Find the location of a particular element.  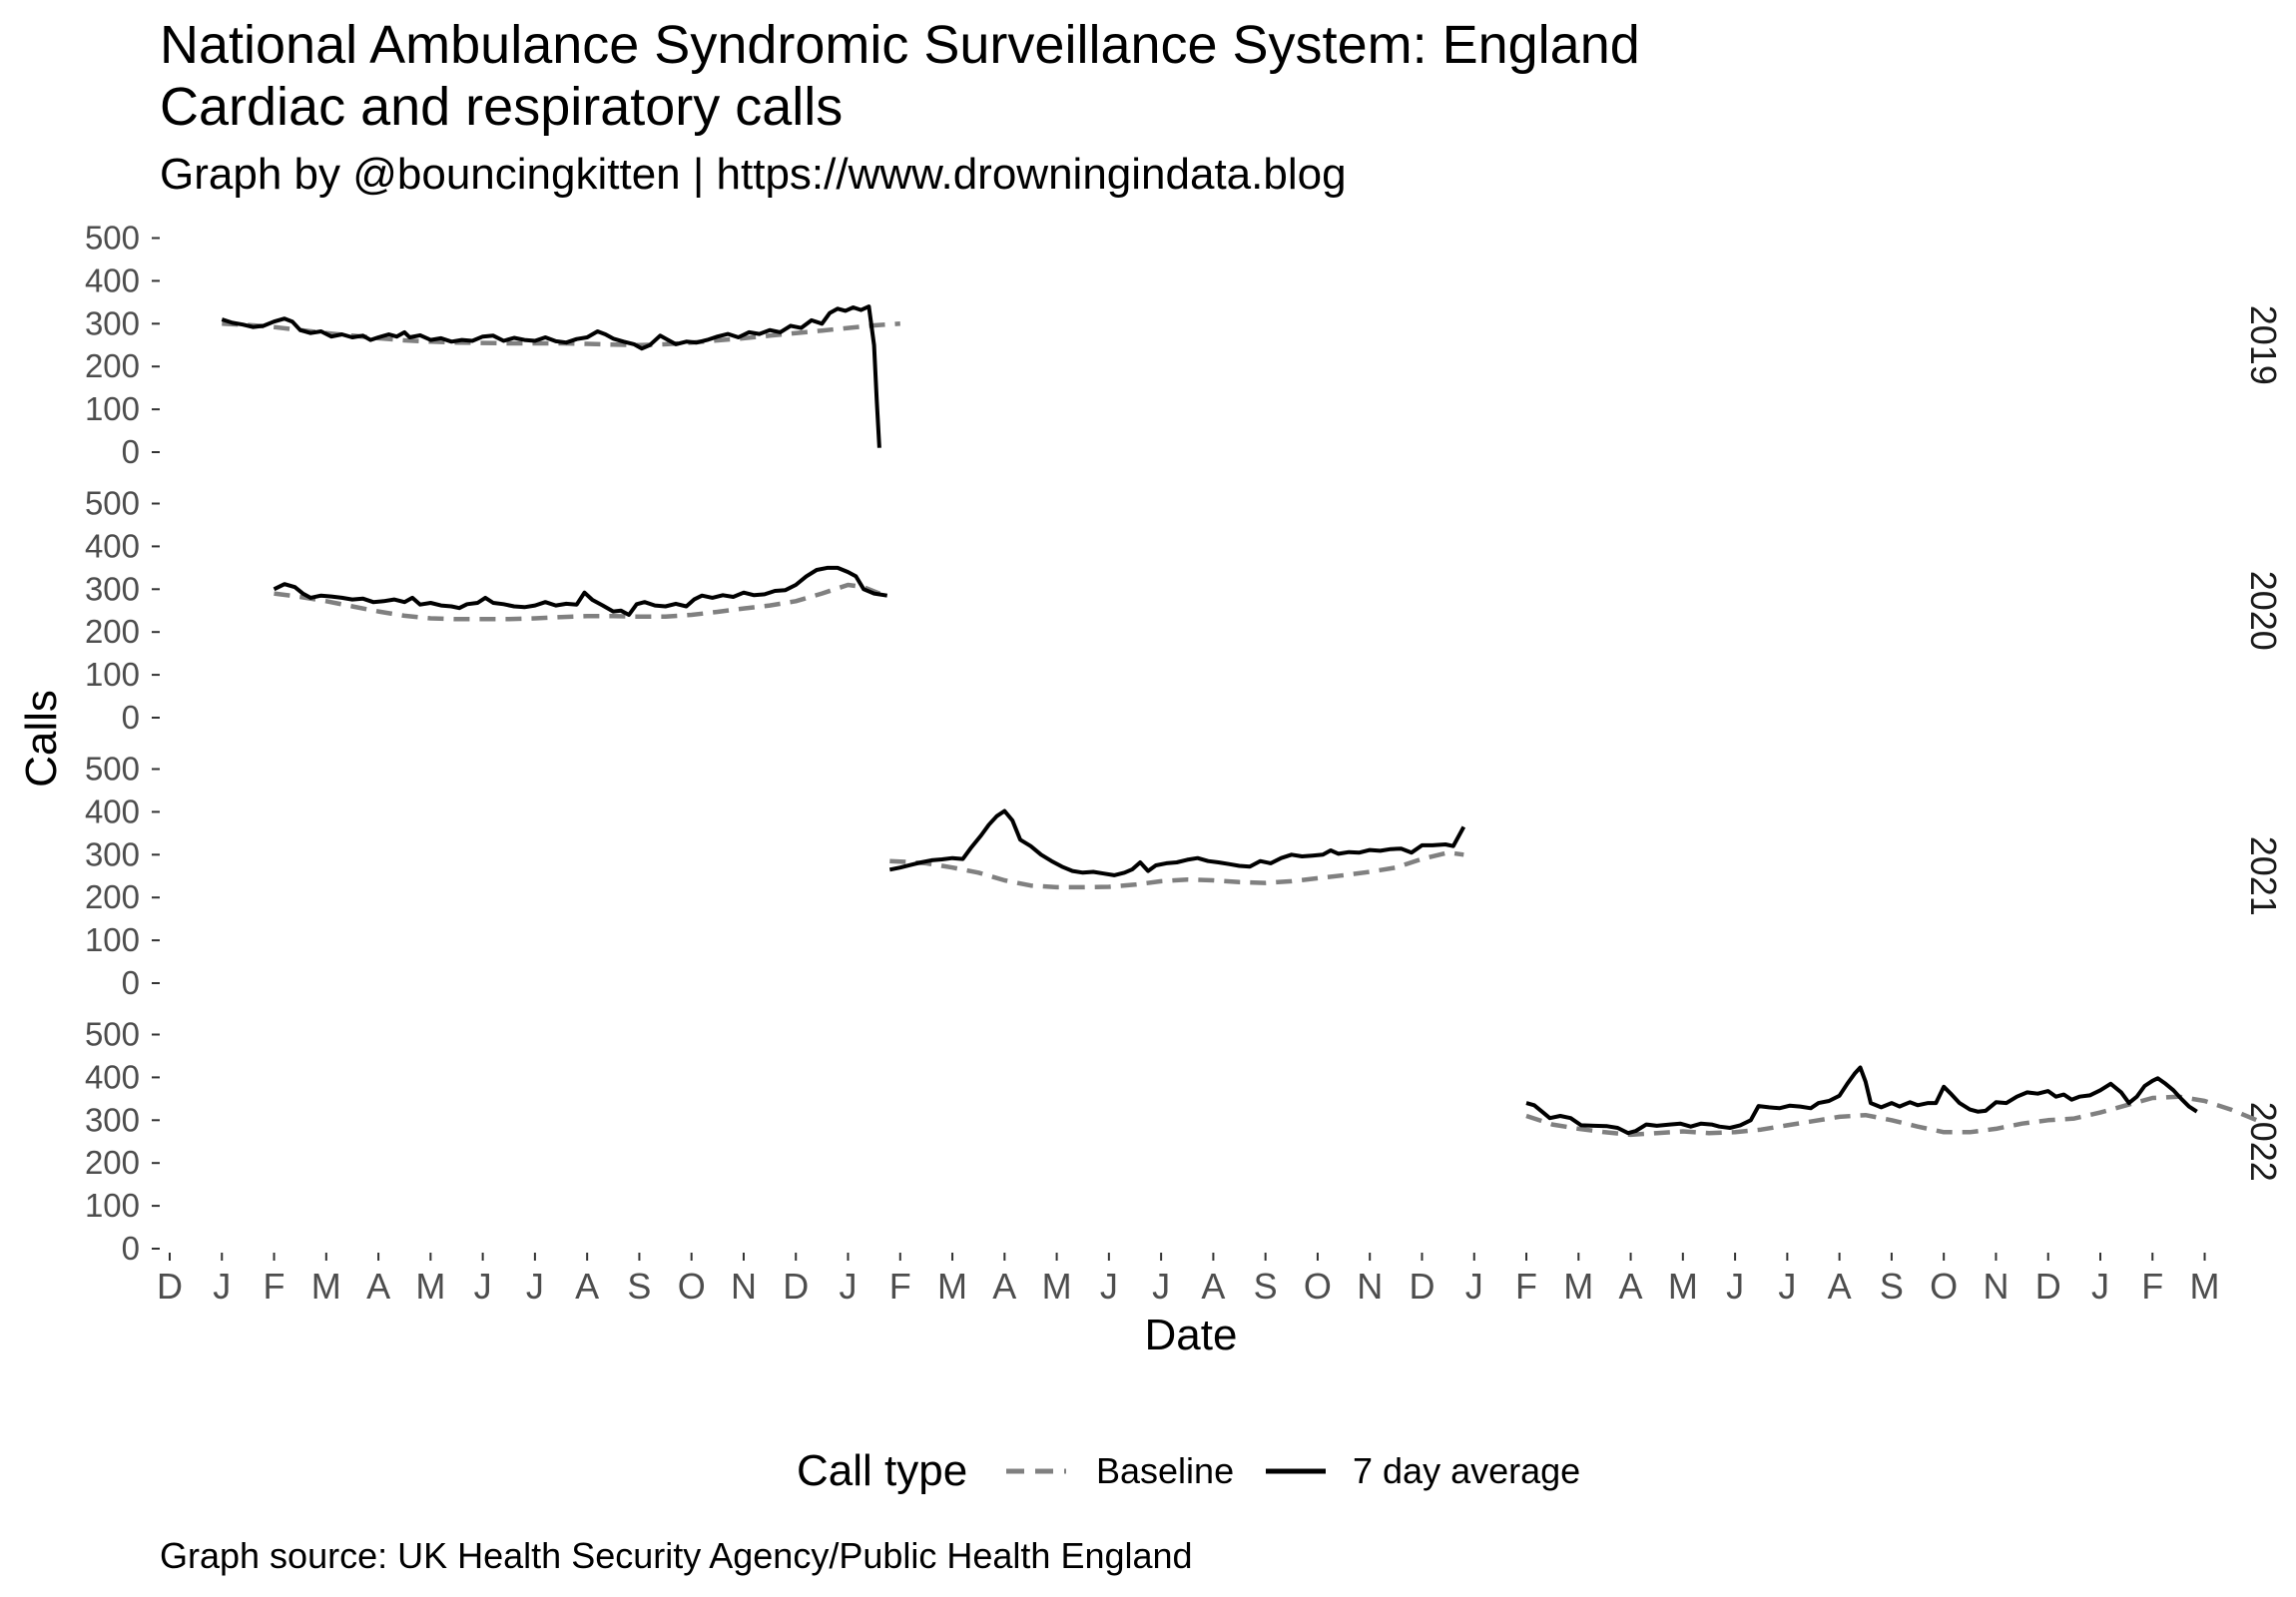

seven-day-average-line-2019 is located at coordinates (551, 376).